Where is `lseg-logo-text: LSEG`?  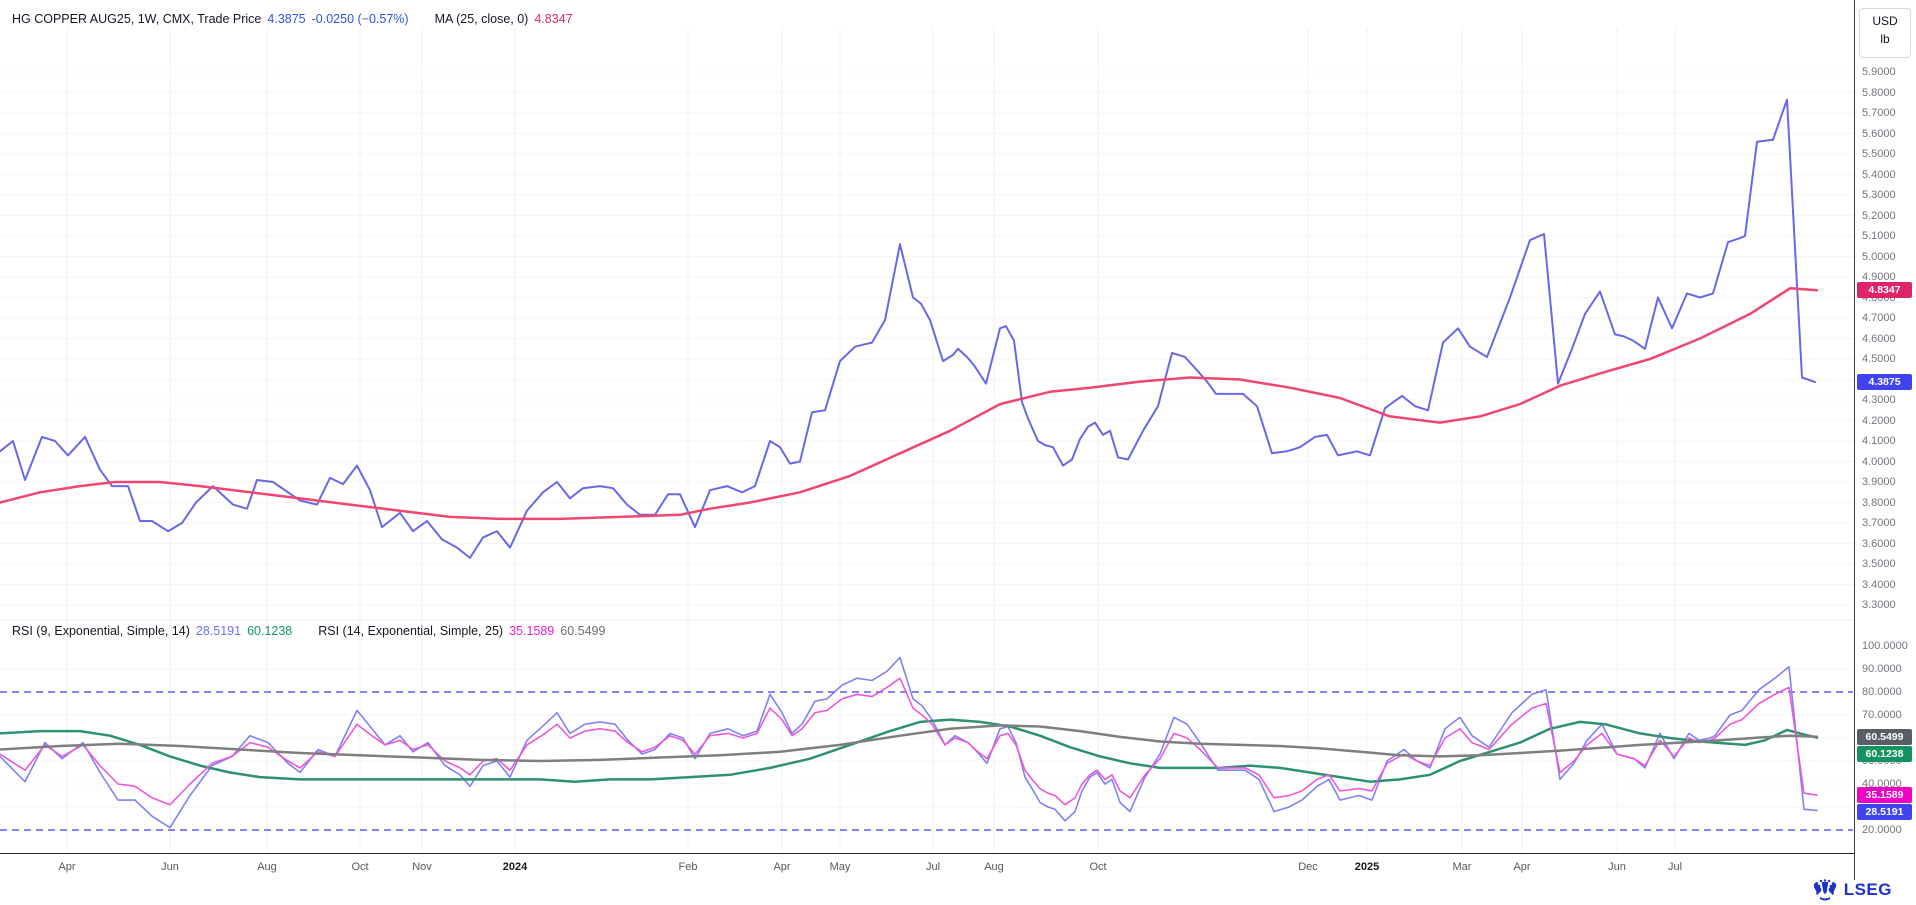
lseg-logo-text: LSEG is located at coordinates (1867, 889).